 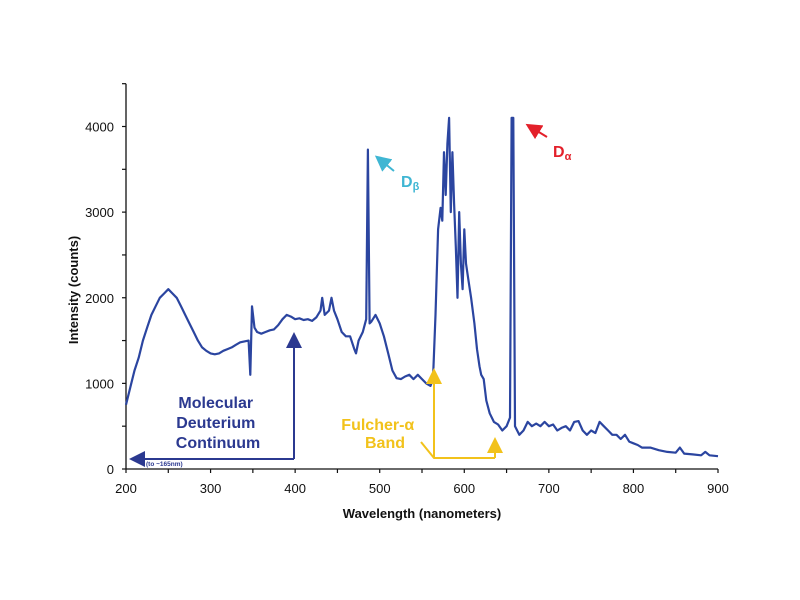 What do you see at coordinates (634, 488) in the screenshot?
I see `x-tick-label: 800` at bounding box center [634, 488].